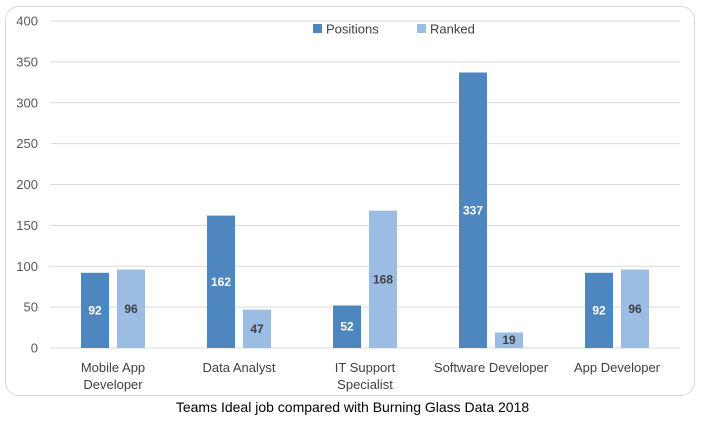 This screenshot has height=423, width=705. What do you see at coordinates (34, 348) in the screenshot?
I see `y-tick-label: 0` at bounding box center [34, 348].